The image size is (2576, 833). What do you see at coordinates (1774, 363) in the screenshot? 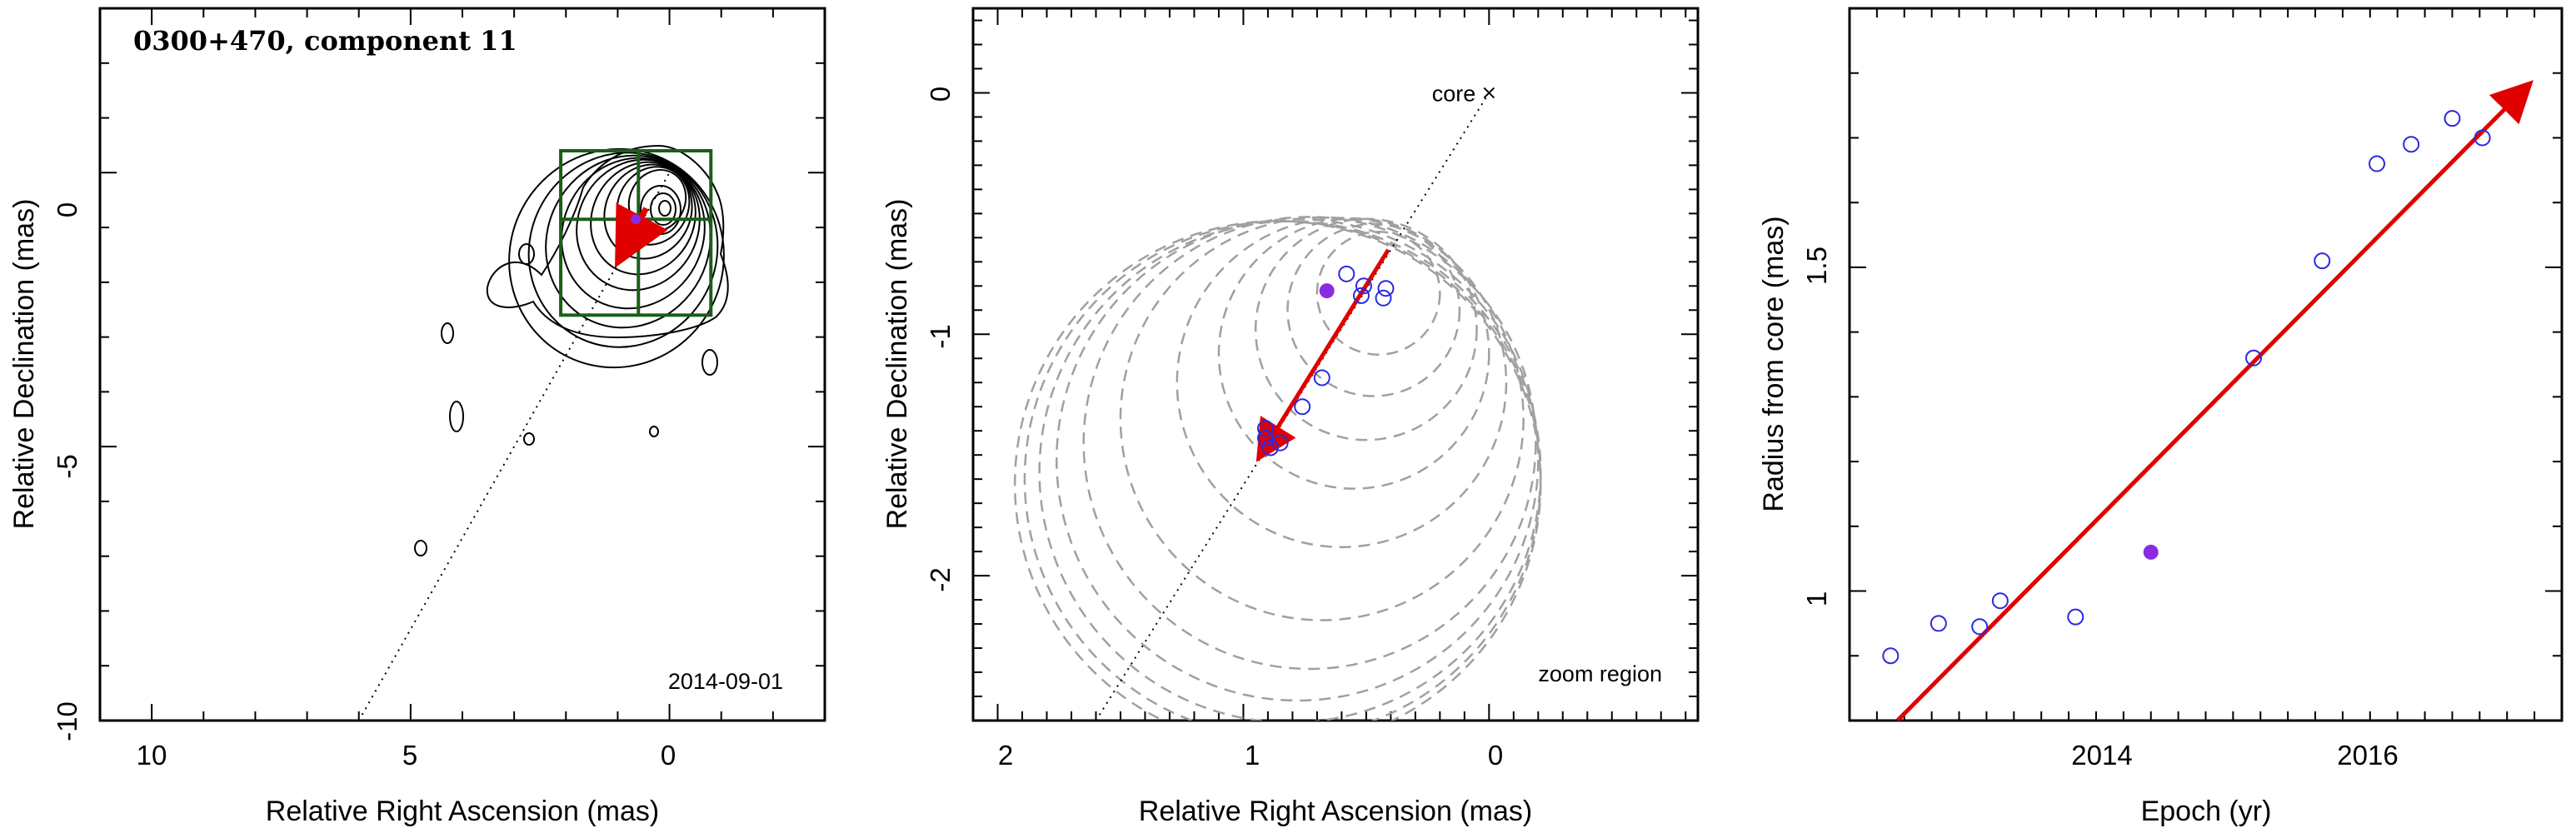
I see `y-axis-title: Radius from core (mas)` at bounding box center [1774, 363].